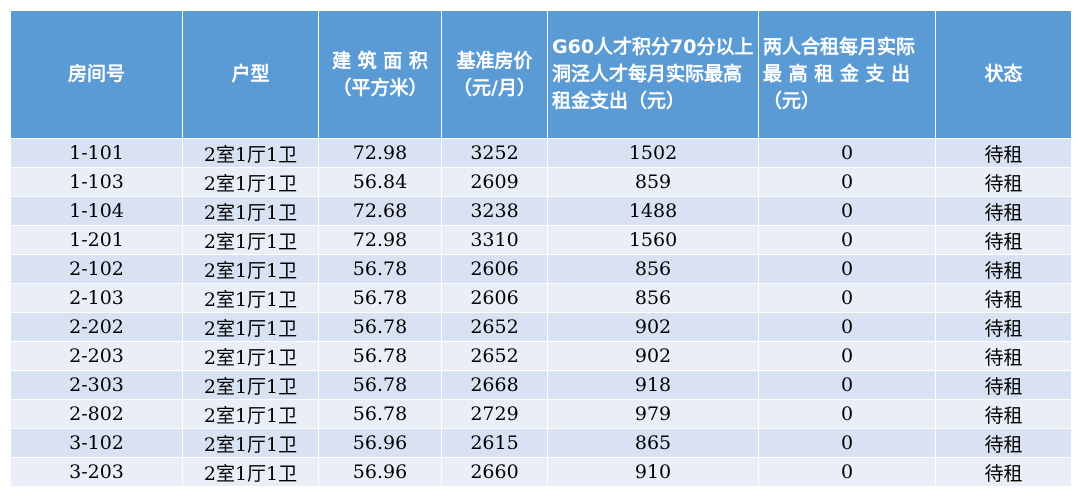 This screenshot has width=1080, height=499. Describe the element at coordinates (380, 182) in the screenshot. I see `cell-area: 56.84` at that location.